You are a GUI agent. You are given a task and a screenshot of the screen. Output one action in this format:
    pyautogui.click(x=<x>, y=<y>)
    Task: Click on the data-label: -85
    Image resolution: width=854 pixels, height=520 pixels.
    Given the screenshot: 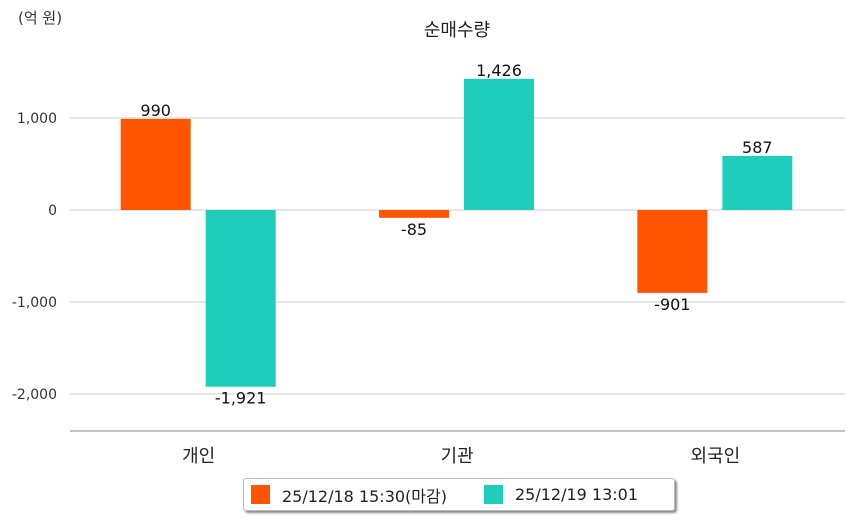 What is the action you would take?
    pyautogui.click(x=414, y=229)
    